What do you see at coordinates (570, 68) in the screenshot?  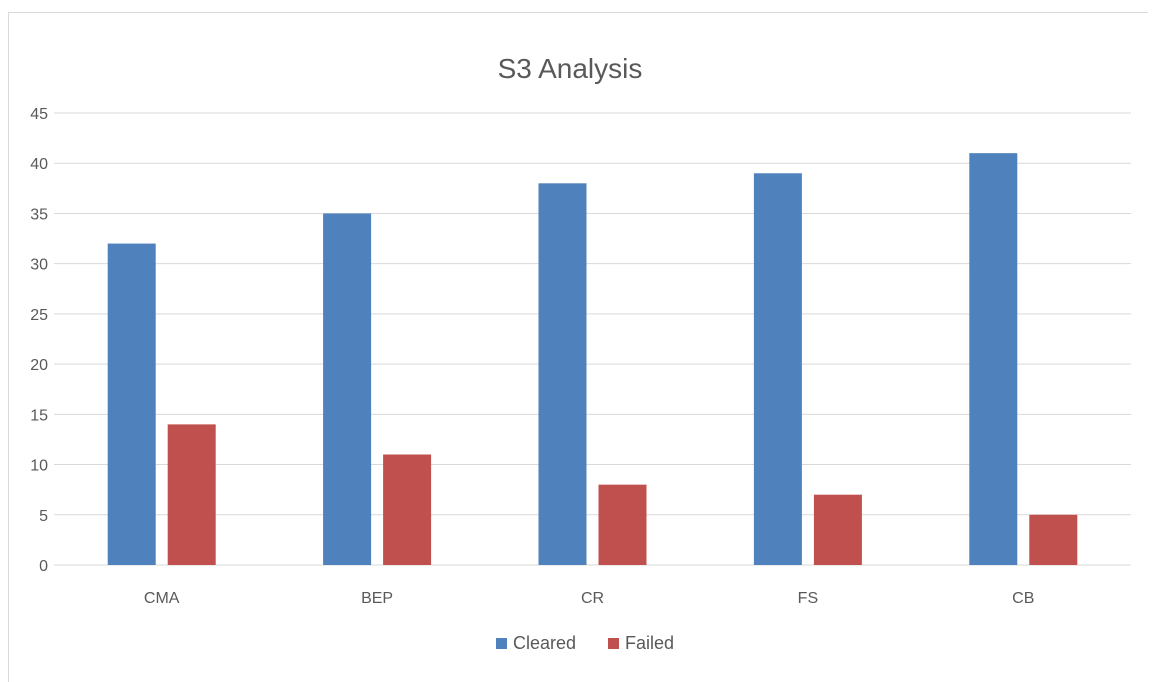 I see `chart-title: S3 Analysis` at bounding box center [570, 68].